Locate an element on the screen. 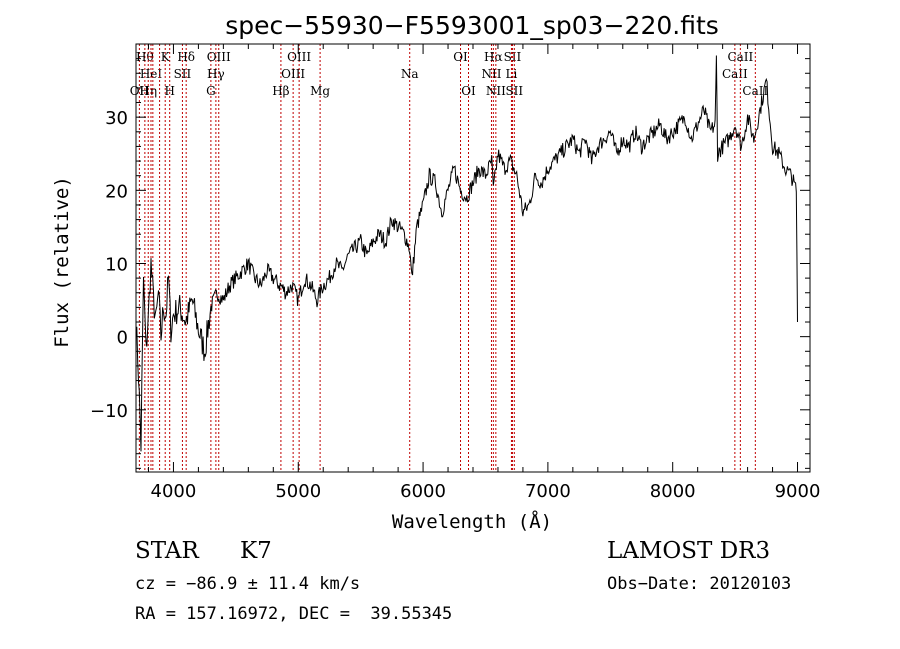  spectral-line-label: Hγ is located at coordinates (216, 74).